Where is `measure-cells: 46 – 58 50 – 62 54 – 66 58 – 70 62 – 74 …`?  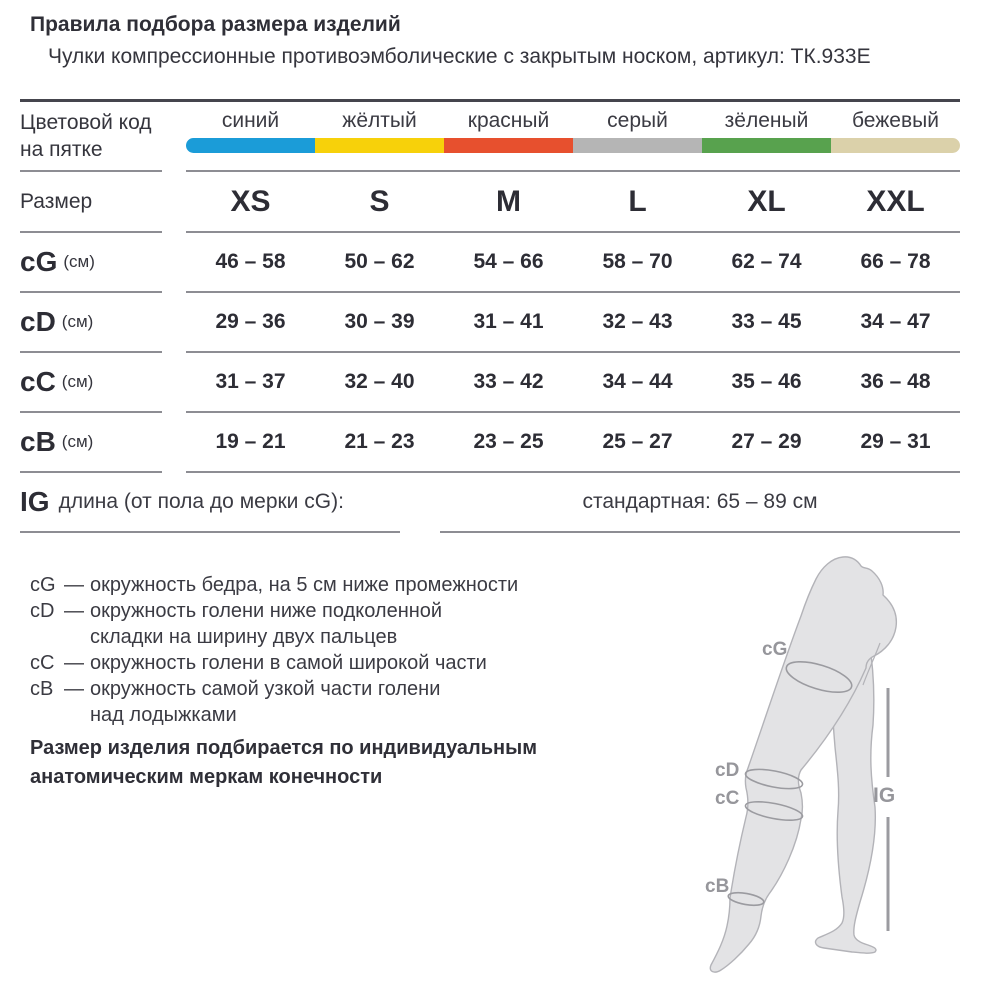
measure-cells: 46 – 58 50 – 62 54 – 66 58 – 70 62 – 74 … is located at coordinates (573, 262).